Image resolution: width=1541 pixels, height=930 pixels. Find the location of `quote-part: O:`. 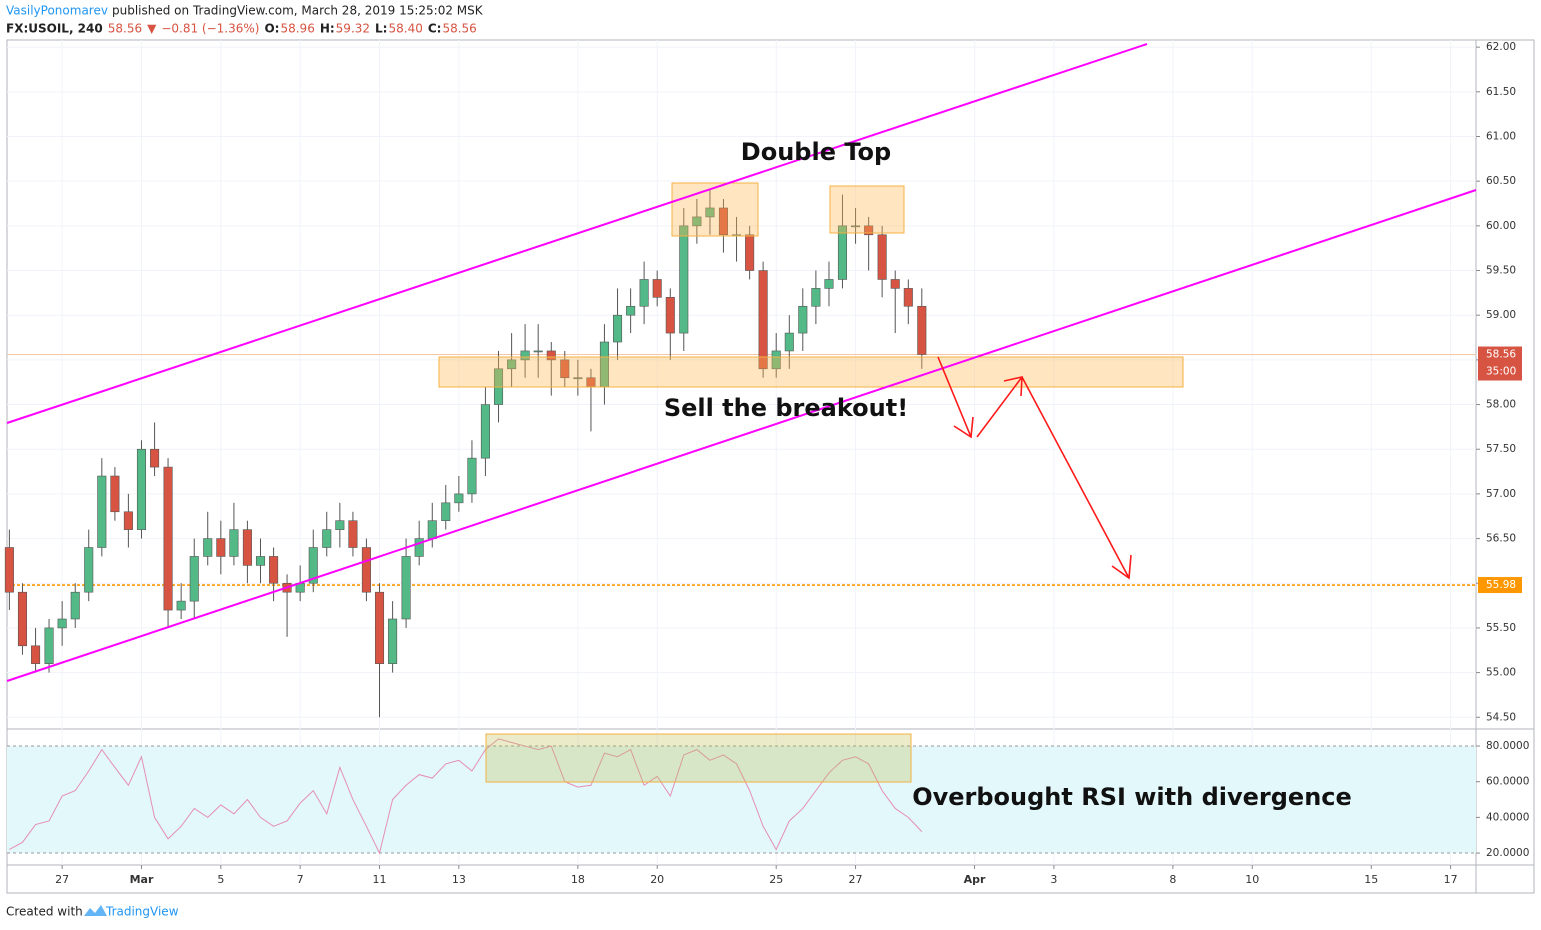

quote-part: O: is located at coordinates (271, 29).